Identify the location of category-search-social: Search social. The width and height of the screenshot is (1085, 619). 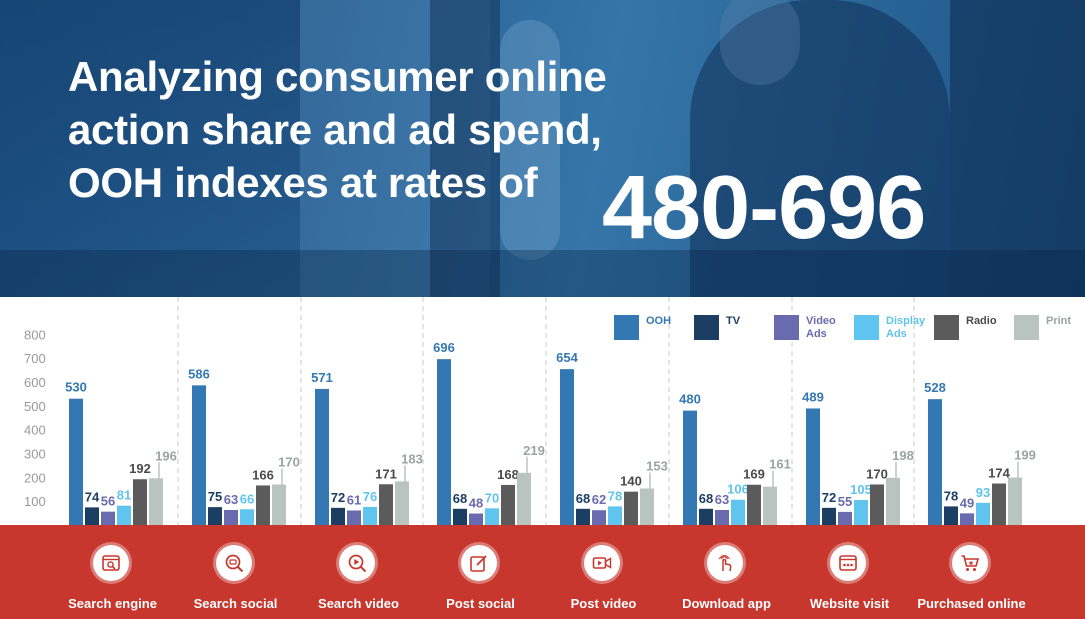
(235, 572).